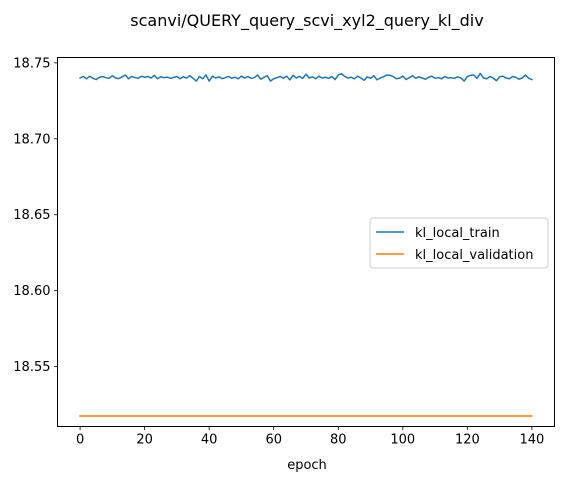  Describe the element at coordinates (402, 440) in the screenshot. I see `x-tick-label: 100` at that location.